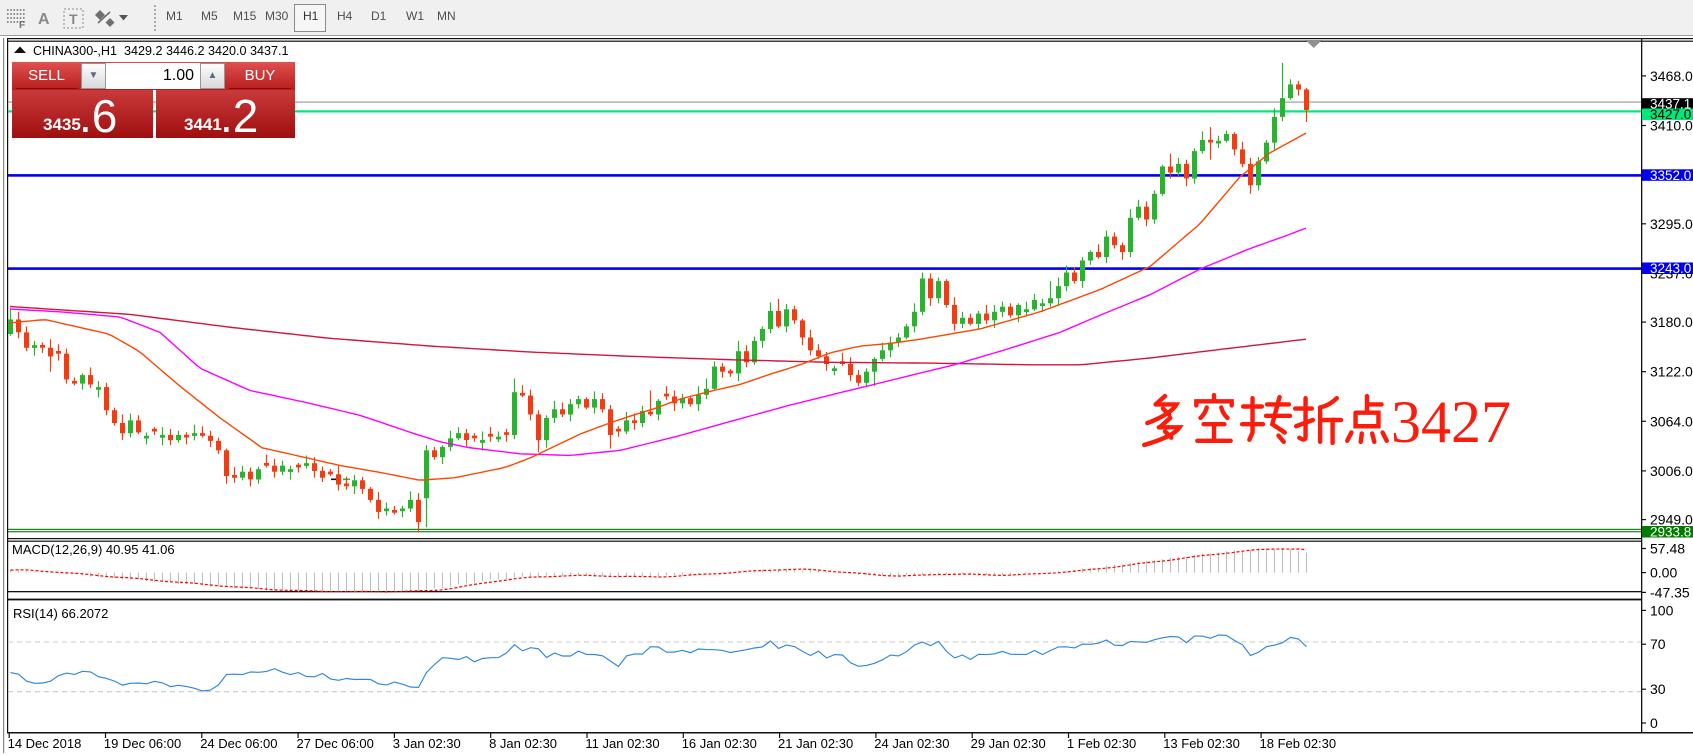 This screenshot has width=1693, height=755. What do you see at coordinates (427, 743) in the screenshot?
I see `svg-text: 3 Jan 02:30` at bounding box center [427, 743].